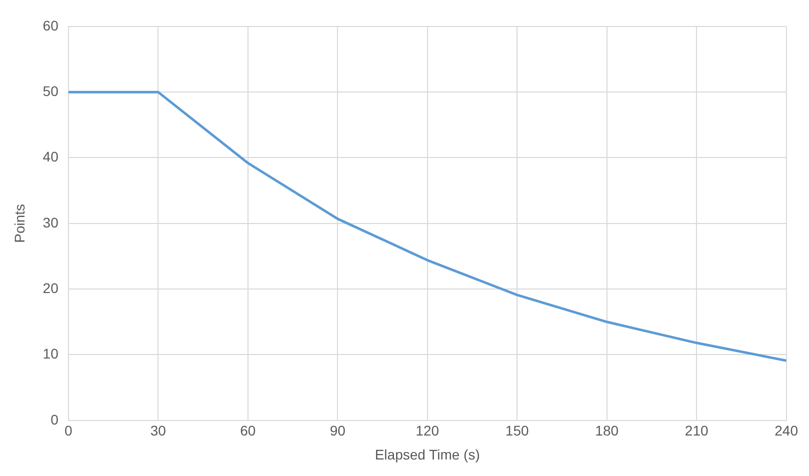  I want to click on x-axis-title: Elapsed Time (s), so click(427, 454).